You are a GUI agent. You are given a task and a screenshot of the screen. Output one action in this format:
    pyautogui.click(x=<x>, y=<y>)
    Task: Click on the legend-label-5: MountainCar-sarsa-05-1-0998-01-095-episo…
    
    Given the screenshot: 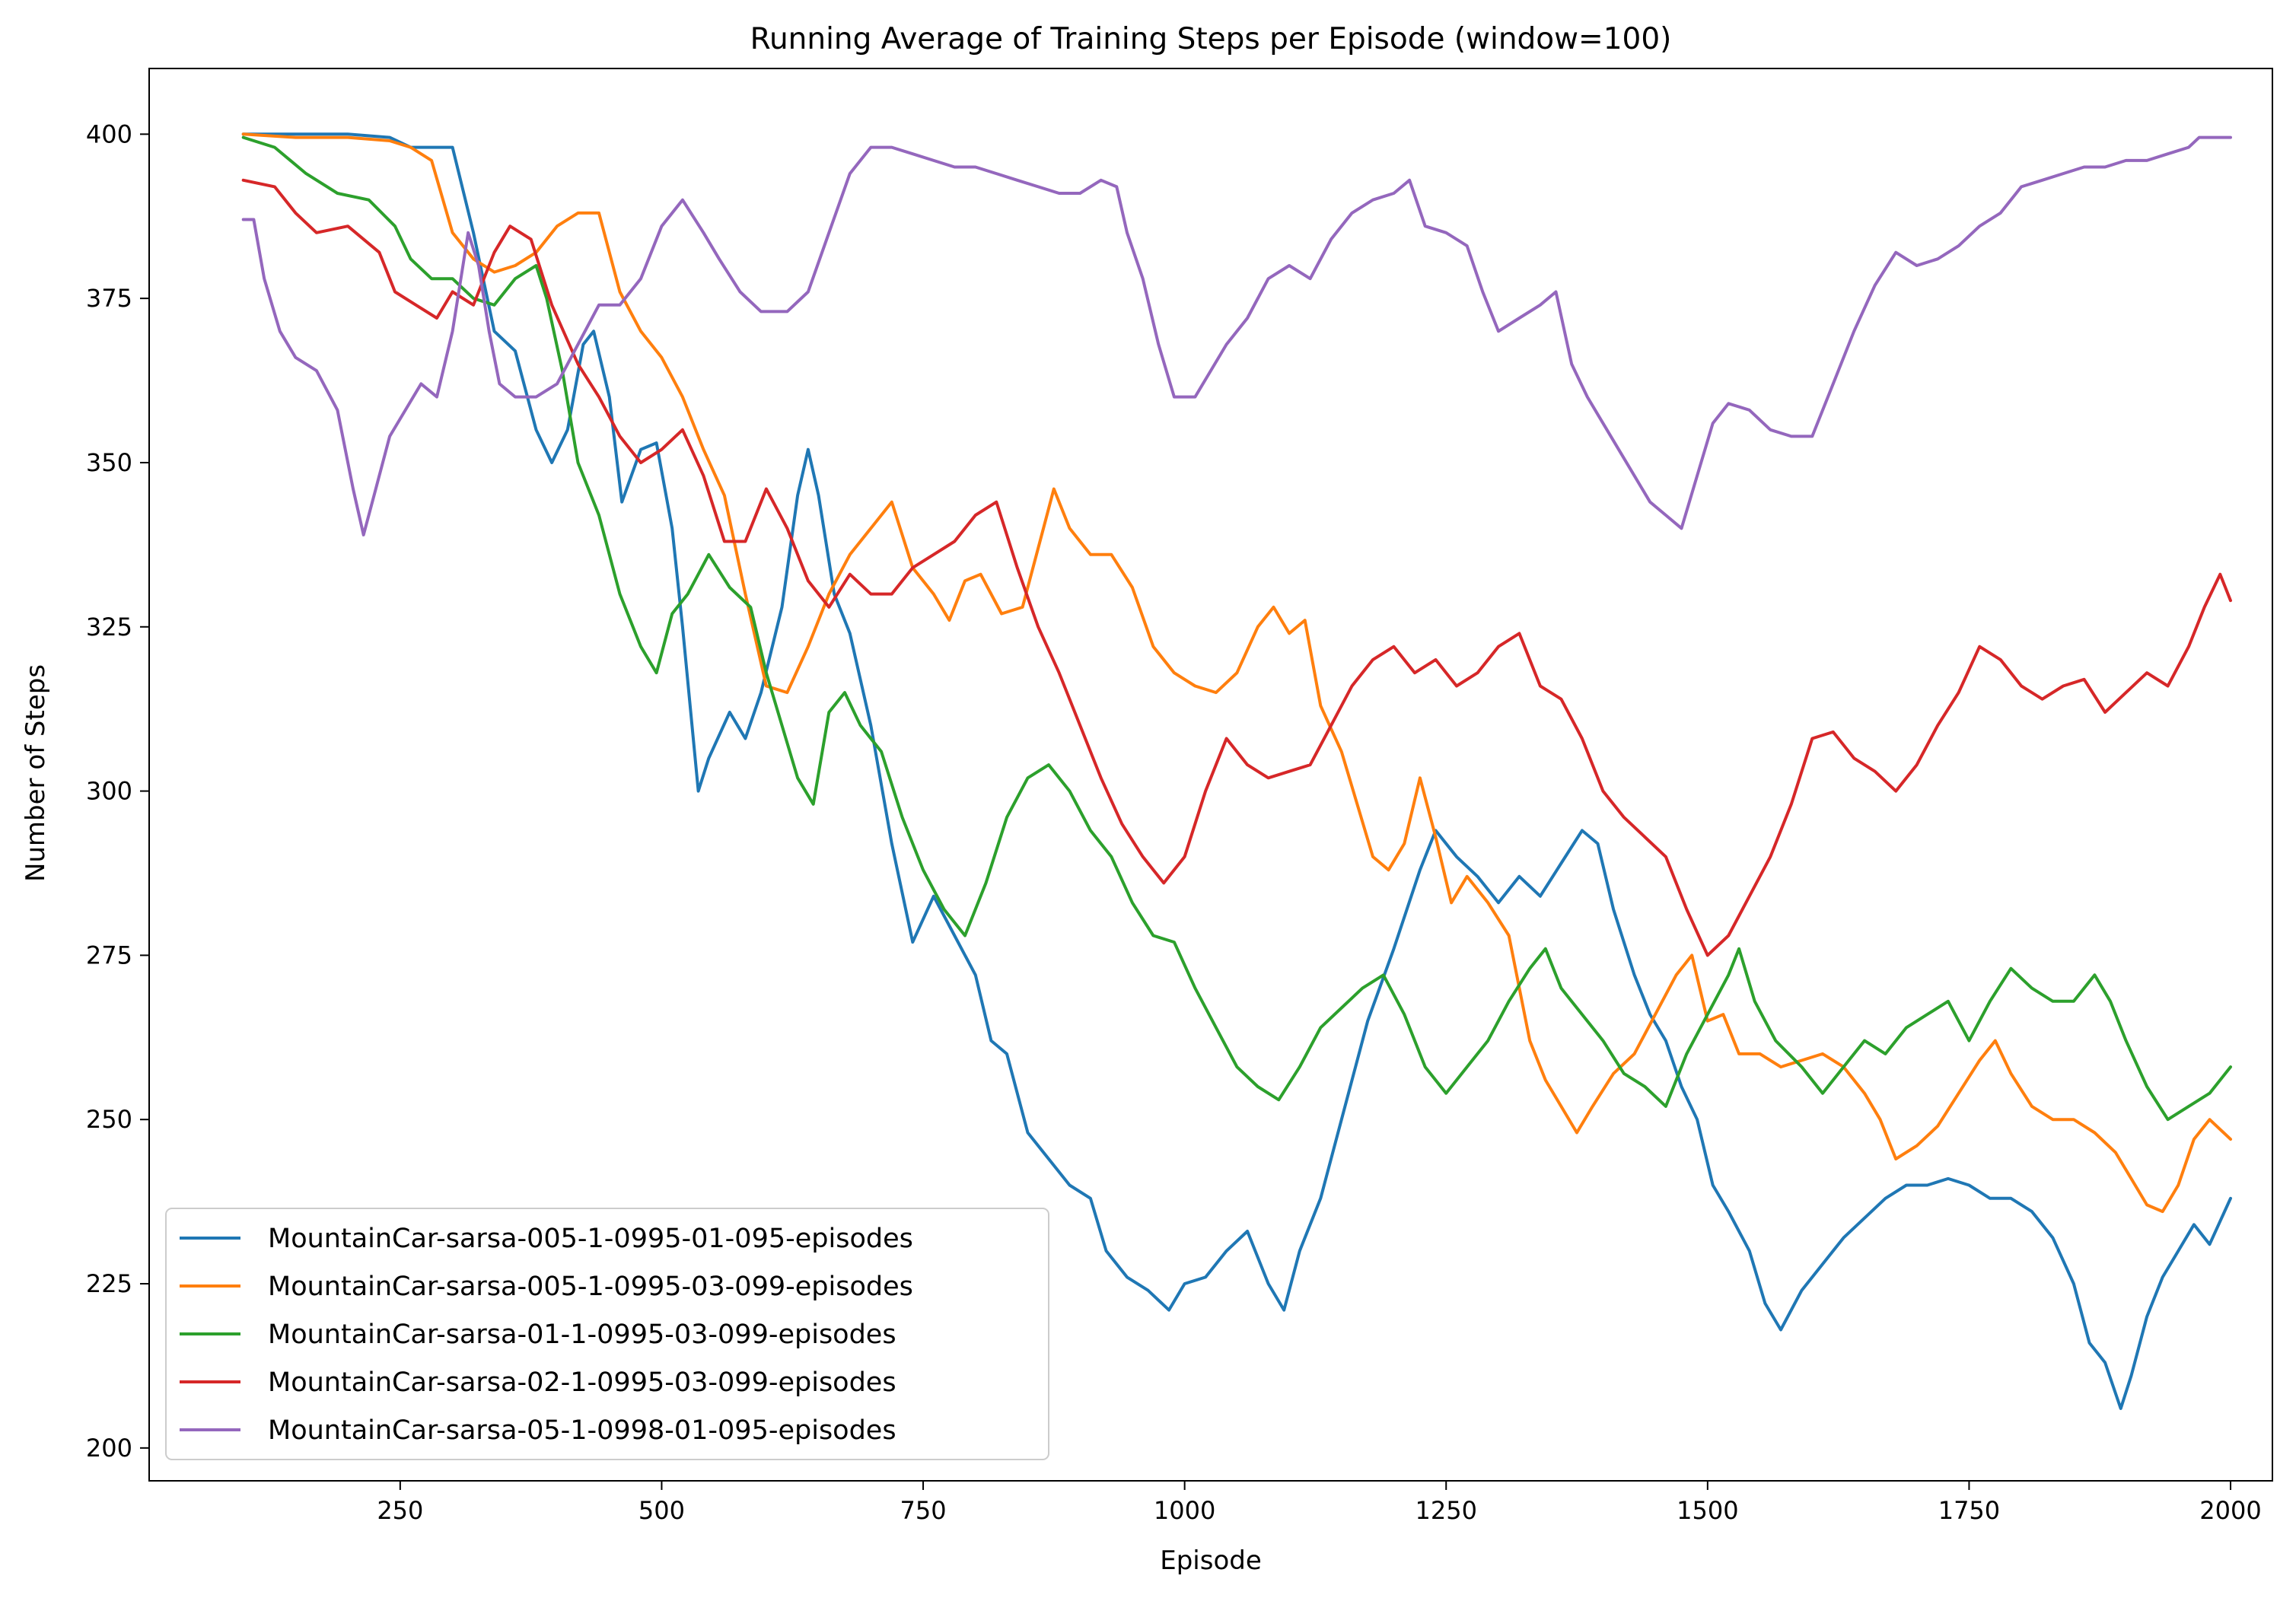 What is the action you would take?
    pyautogui.click(x=582, y=1430)
    